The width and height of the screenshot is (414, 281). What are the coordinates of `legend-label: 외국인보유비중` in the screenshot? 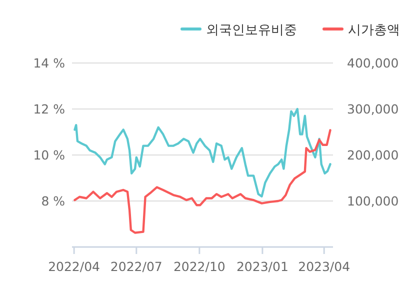 It's located at (251, 30).